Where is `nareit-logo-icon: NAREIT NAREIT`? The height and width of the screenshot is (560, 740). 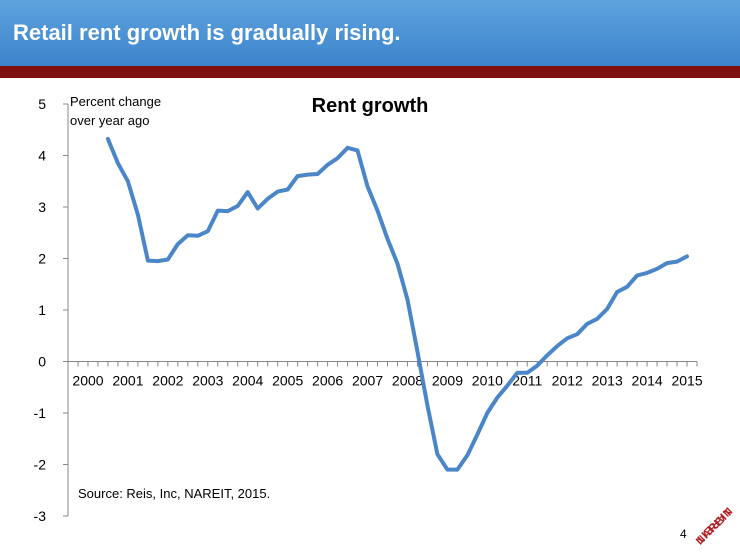
nareit-logo-icon: NAREIT NAREIT is located at coordinates (713, 525).